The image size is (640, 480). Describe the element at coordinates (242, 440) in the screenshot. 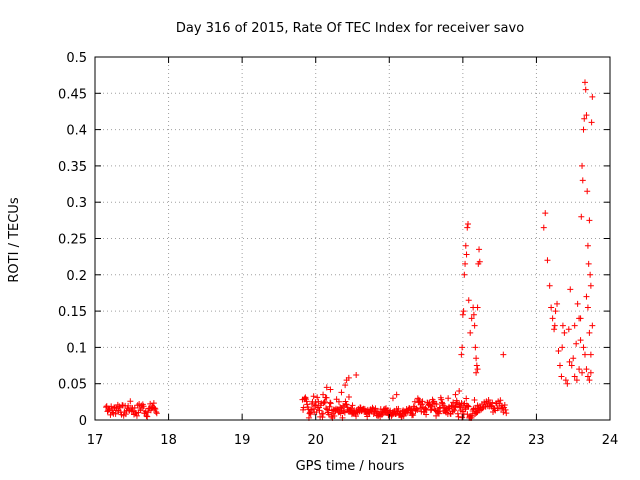

I see `x-tick-label: 19` at that location.